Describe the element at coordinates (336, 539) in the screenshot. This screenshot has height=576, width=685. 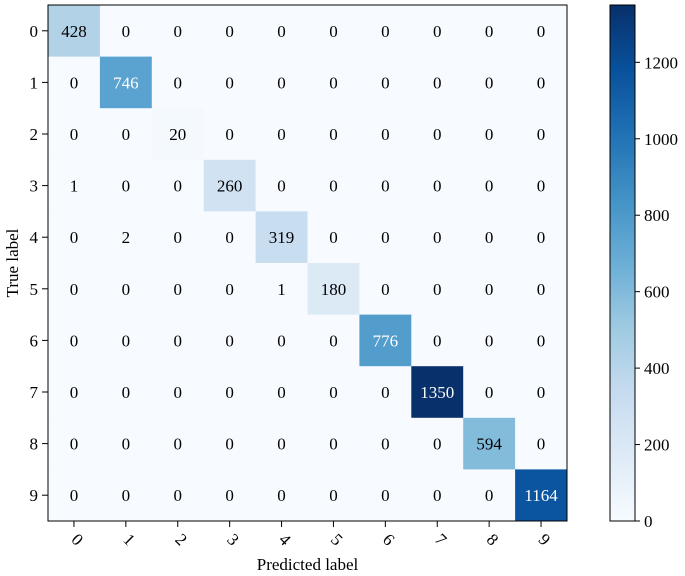
I see `x-tick-label: 5` at that location.